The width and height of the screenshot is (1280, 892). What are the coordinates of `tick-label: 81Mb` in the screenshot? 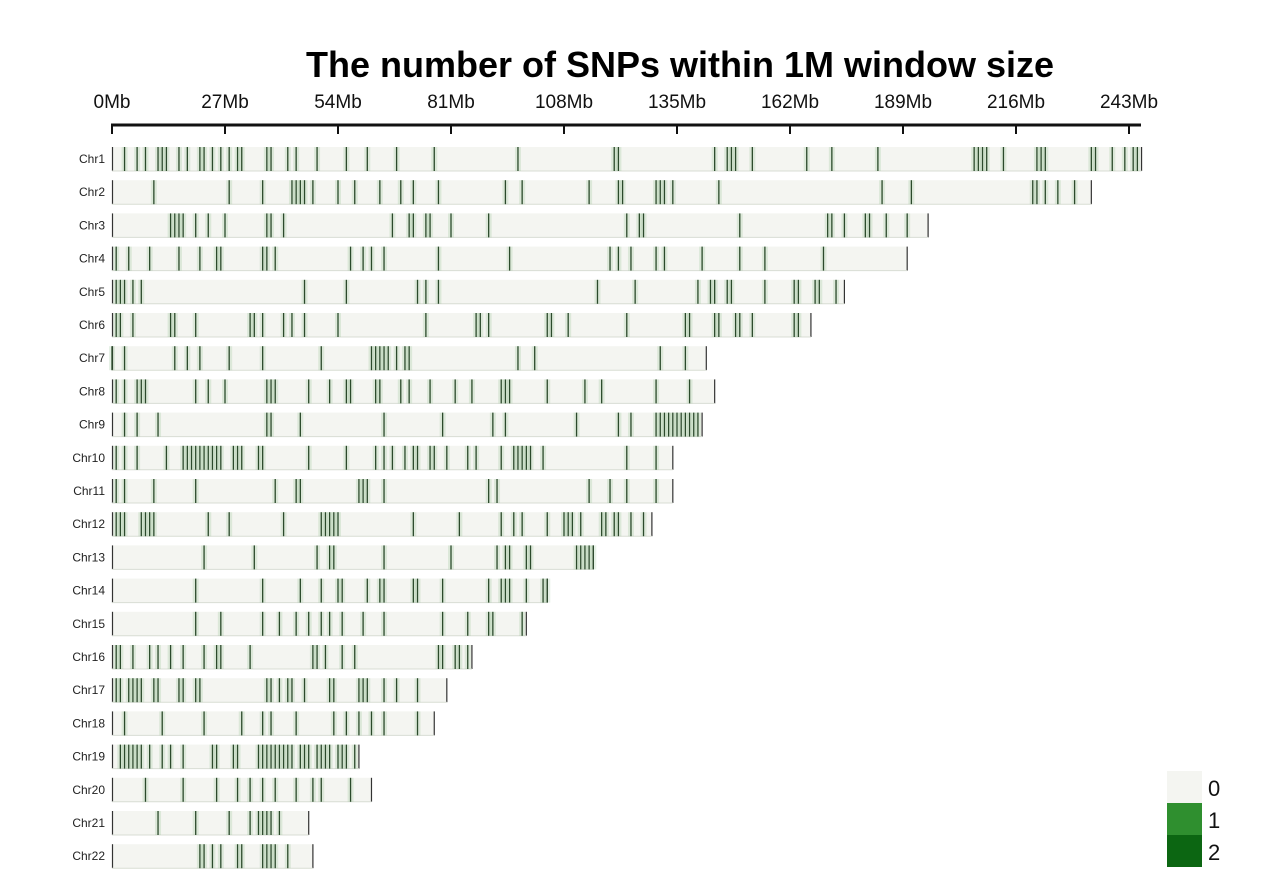 It's located at (451, 102).